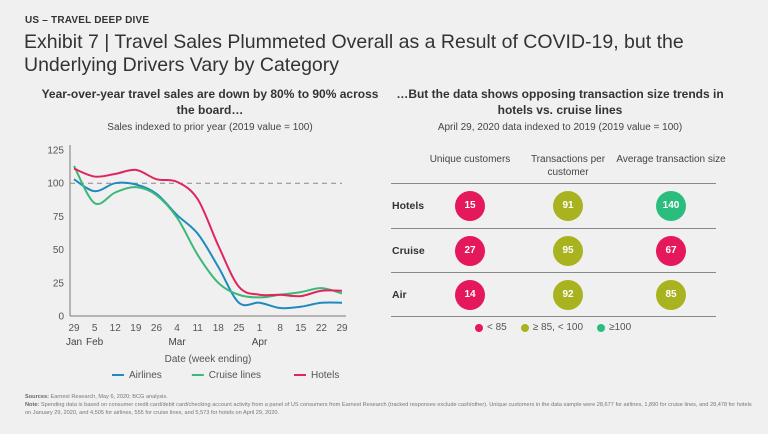  Describe the element at coordinates (470, 159) in the screenshot. I see `column-header-unique-customers: Unique customers` at that location.